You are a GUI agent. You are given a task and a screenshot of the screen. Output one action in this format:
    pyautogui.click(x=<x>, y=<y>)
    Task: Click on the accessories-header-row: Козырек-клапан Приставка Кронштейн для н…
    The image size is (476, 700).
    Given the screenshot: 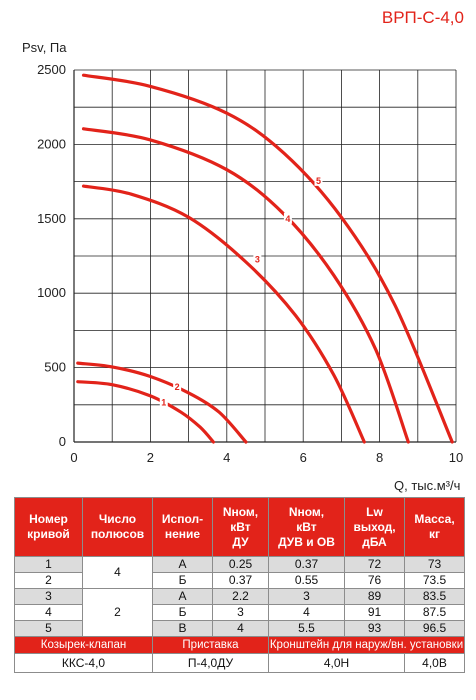 What is the action you would take?
    pyautogui.click(x=239, y=645)
    